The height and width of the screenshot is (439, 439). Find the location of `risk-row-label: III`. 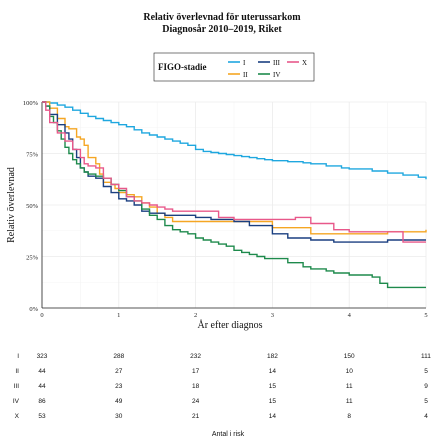

risk-row-label: III is located at coordinates (17, 386).